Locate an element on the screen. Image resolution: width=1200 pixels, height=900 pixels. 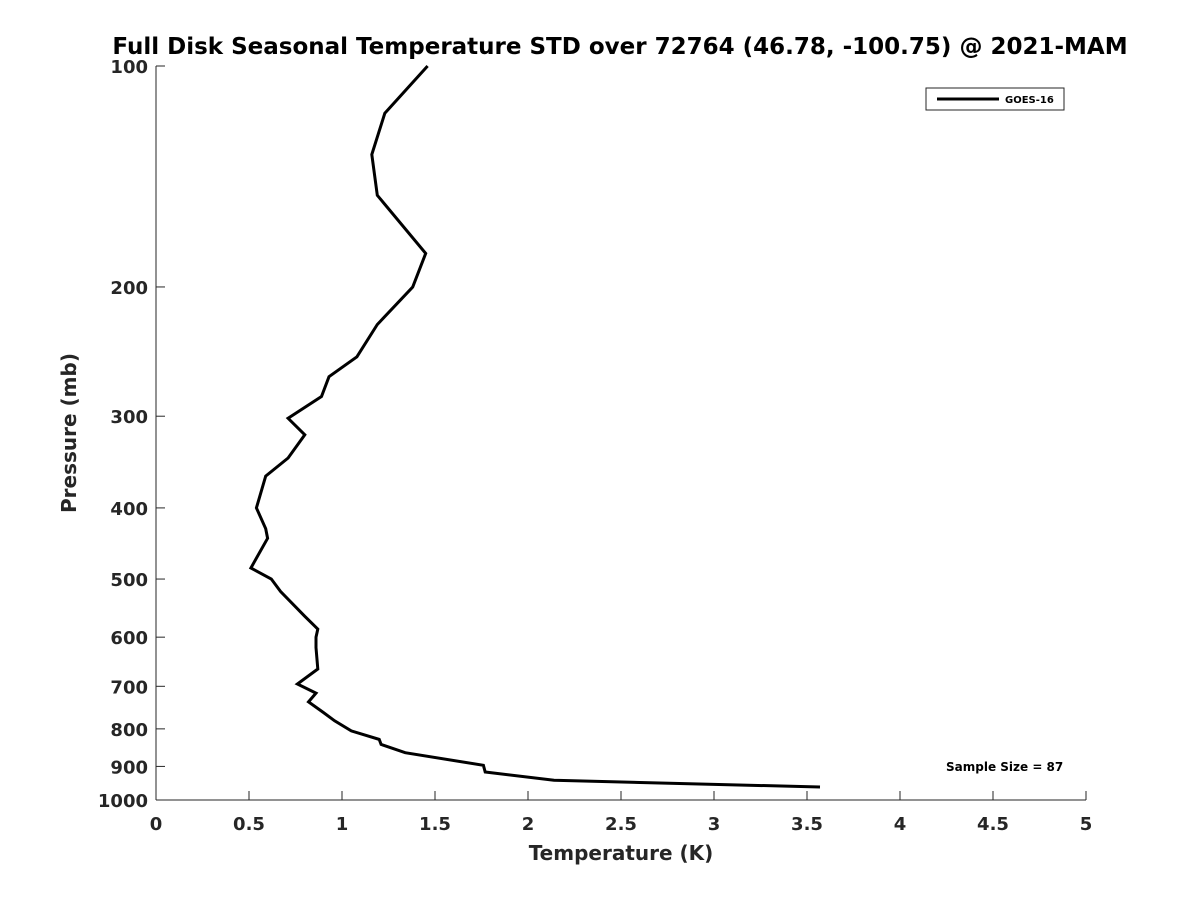
x-axis-label: Temperature (K) is located at coordinates (621, 853).